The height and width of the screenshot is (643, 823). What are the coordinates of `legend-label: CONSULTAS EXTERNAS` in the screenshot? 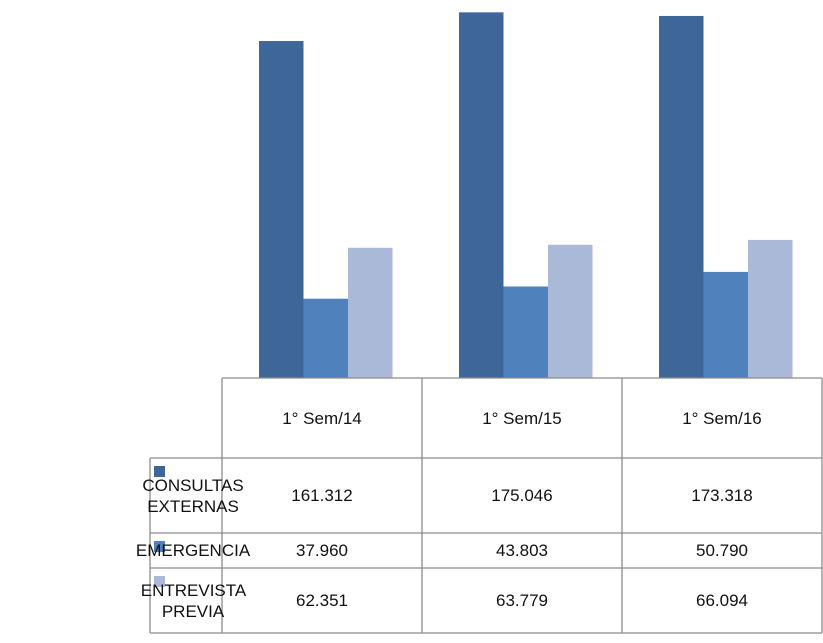 It's located at (193, 495).